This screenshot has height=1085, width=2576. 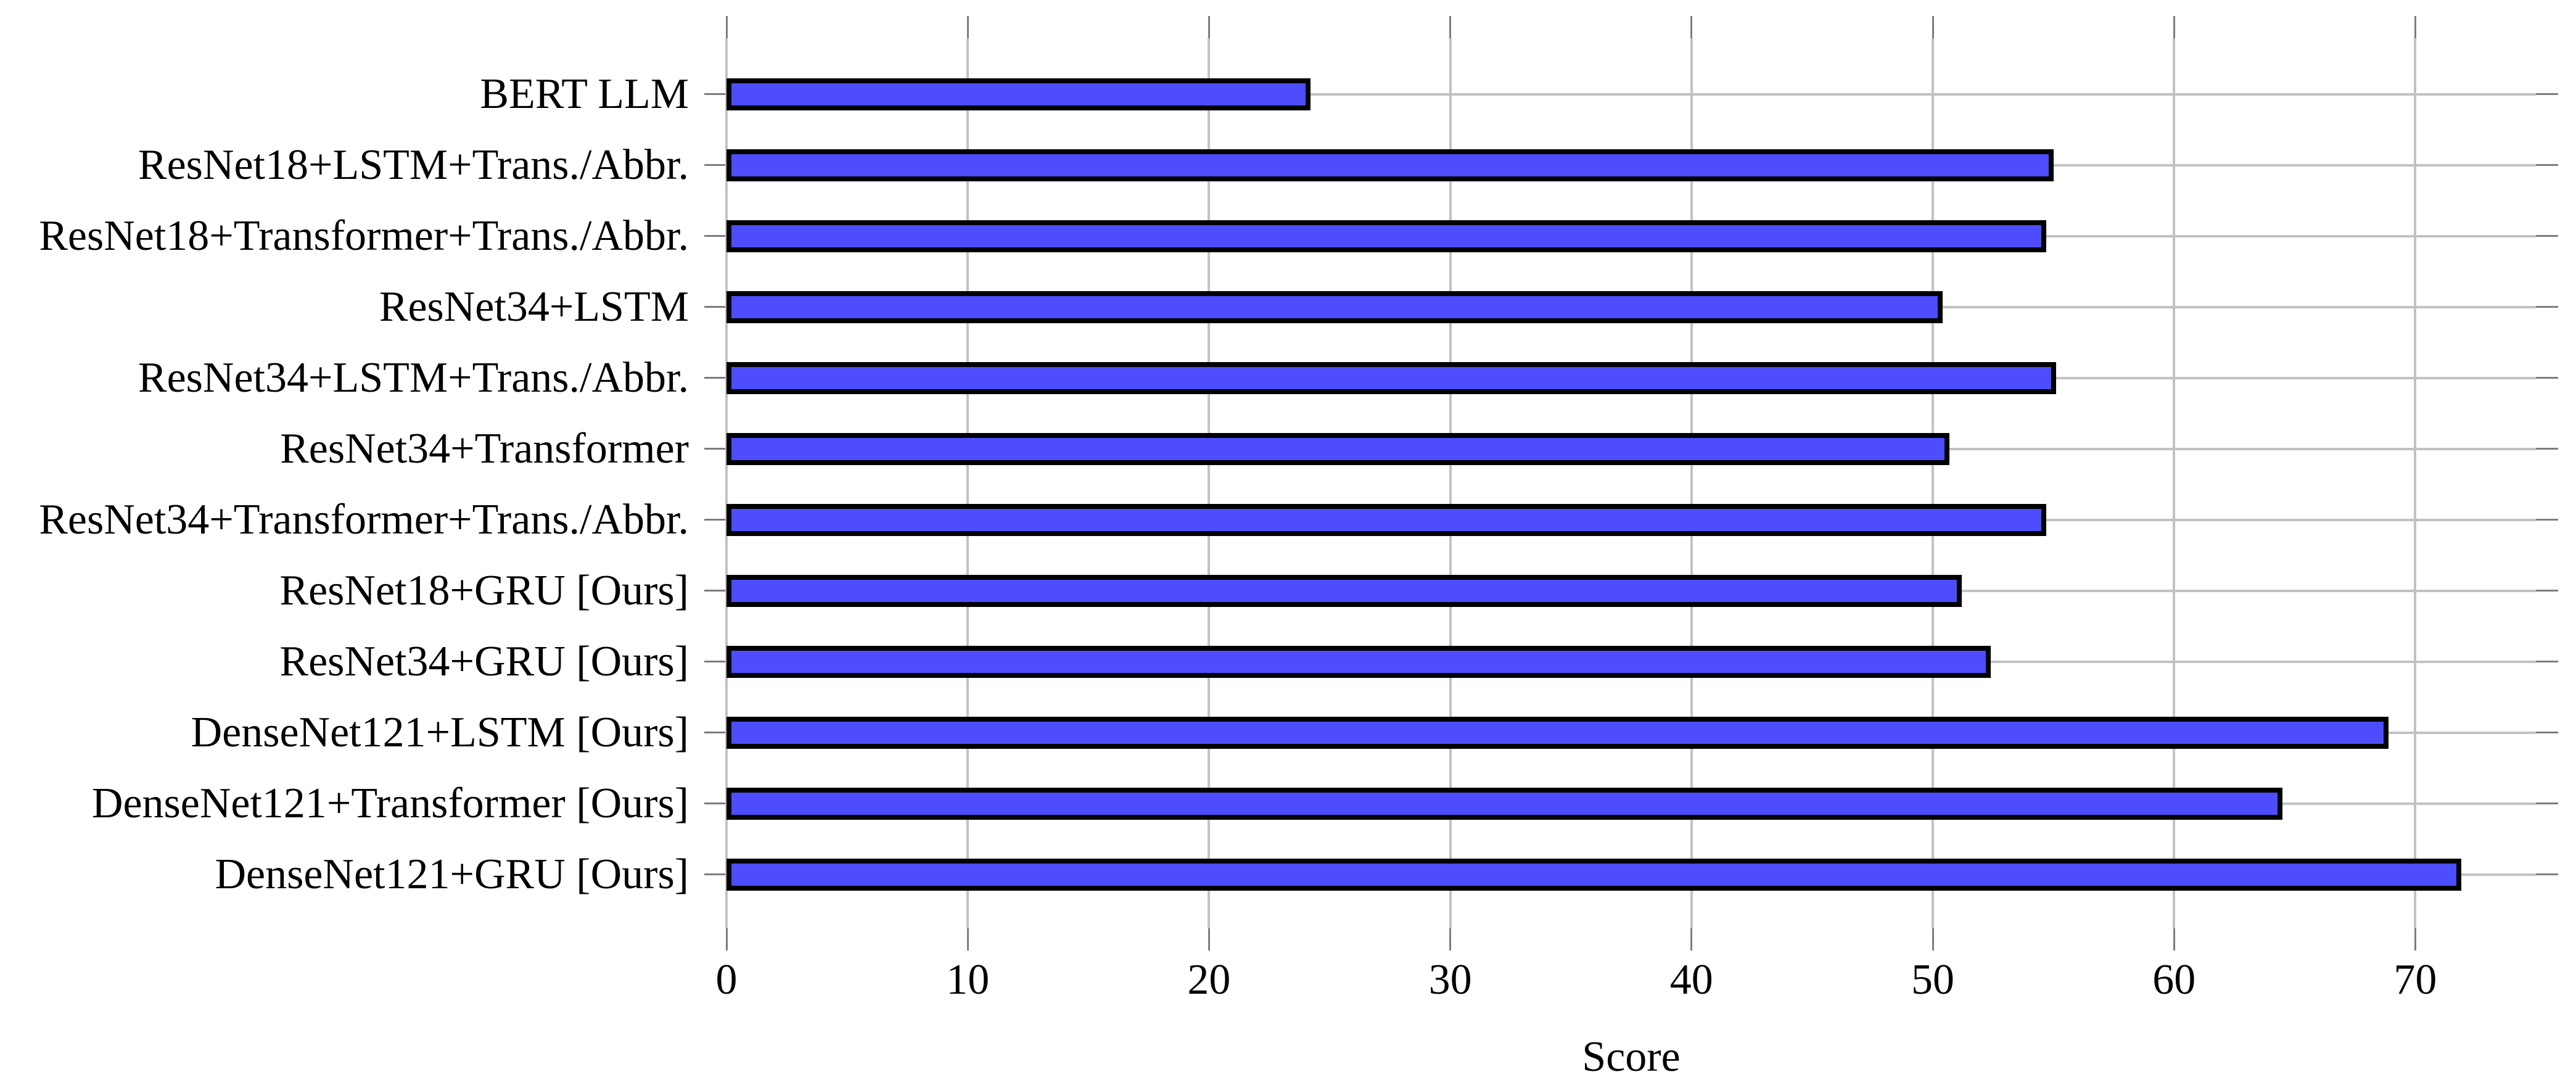 I want to click on x-tick-label: 70, so click(x=2415, y=980).